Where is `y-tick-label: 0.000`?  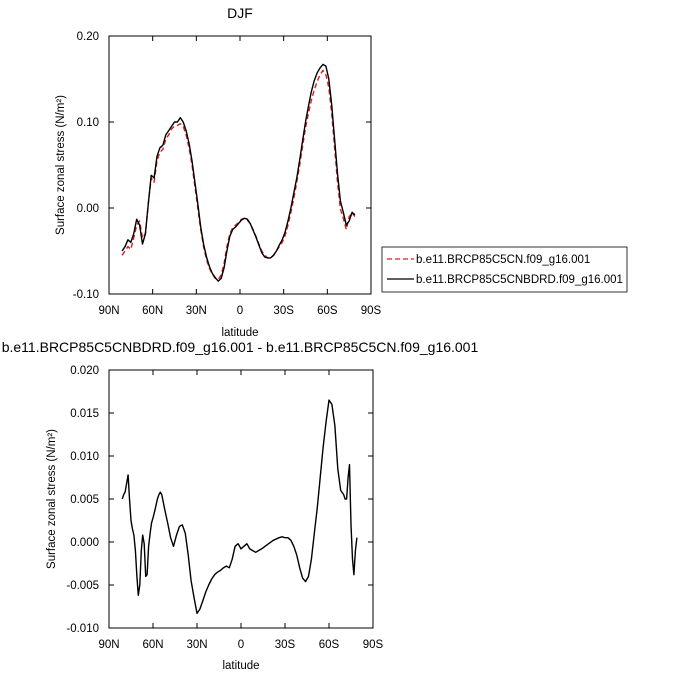
y-tick-label: 0.000 is located at coordinates (84, 543).